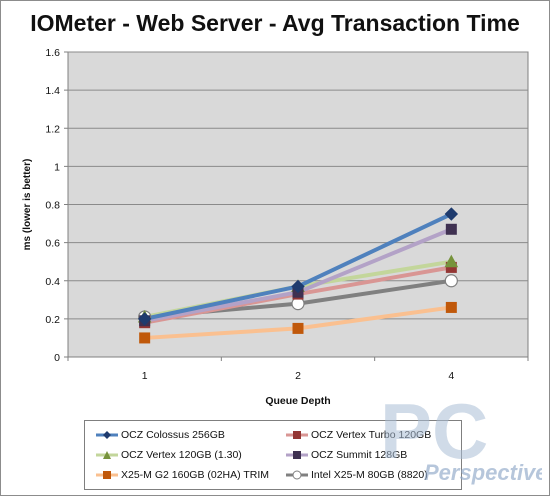  What do you see at coordinates (145, 376) in the screenshot?
I see `x-tick-label: 1` at bounding box center [145, 376].